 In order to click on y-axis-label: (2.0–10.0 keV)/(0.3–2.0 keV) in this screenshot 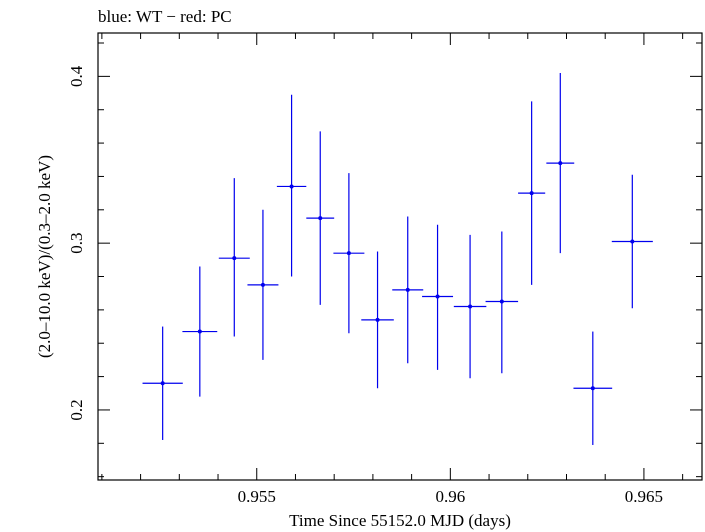, I will do `click(44, 256)`.